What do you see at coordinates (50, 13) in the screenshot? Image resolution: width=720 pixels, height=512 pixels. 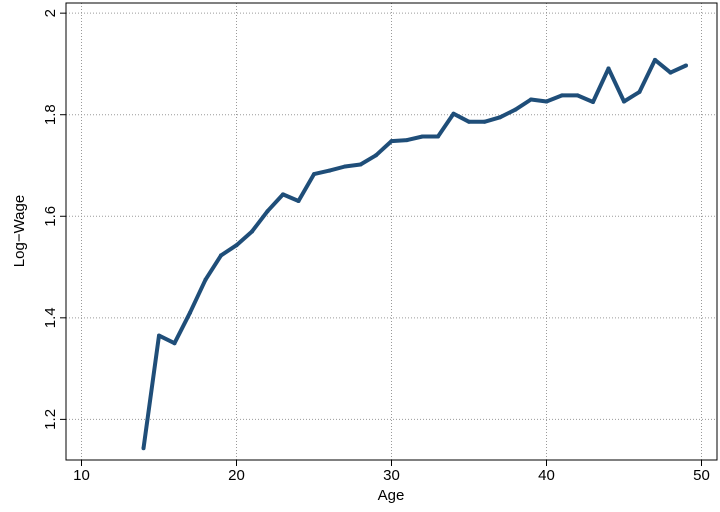 I see `y-tick-label: 2` at bounding box center [50, 13].